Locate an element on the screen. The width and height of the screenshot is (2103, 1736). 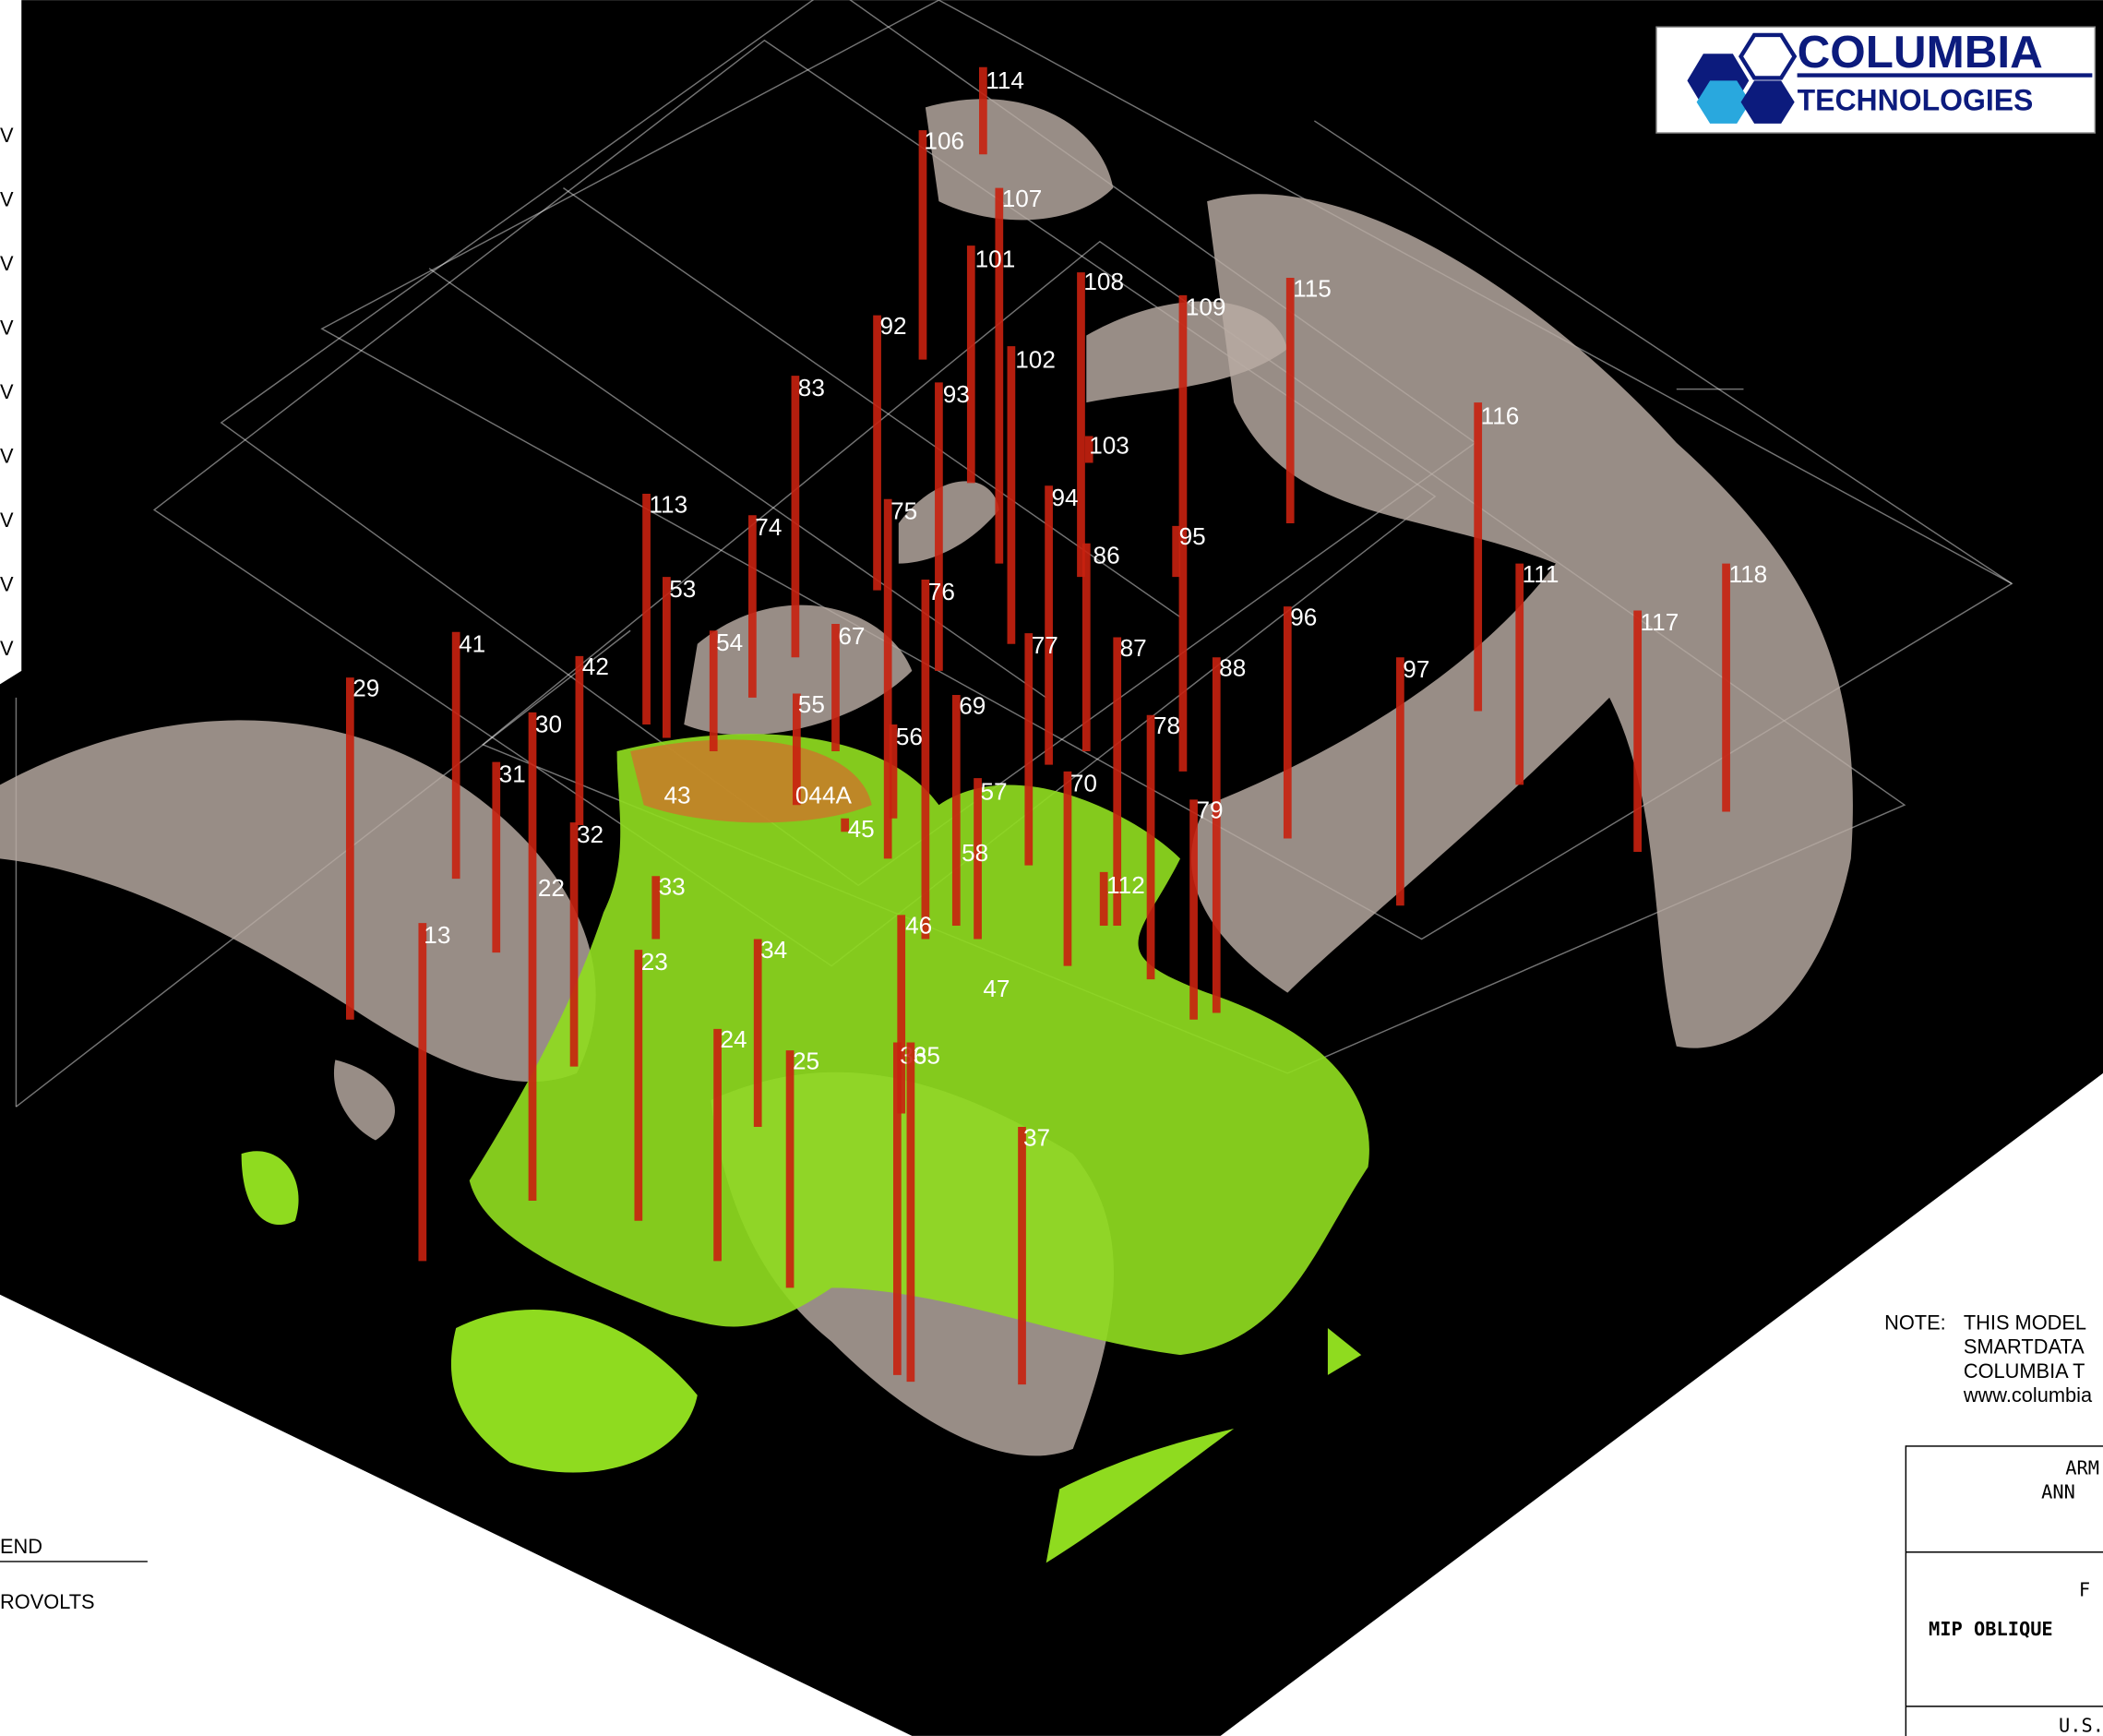
well-label: 83 is located at coordinates (811, 387).